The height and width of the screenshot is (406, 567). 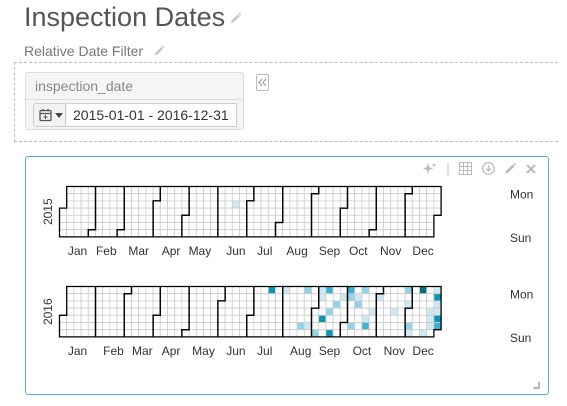 I want to click on resize-handle-icon, so click(x=536, y=385).